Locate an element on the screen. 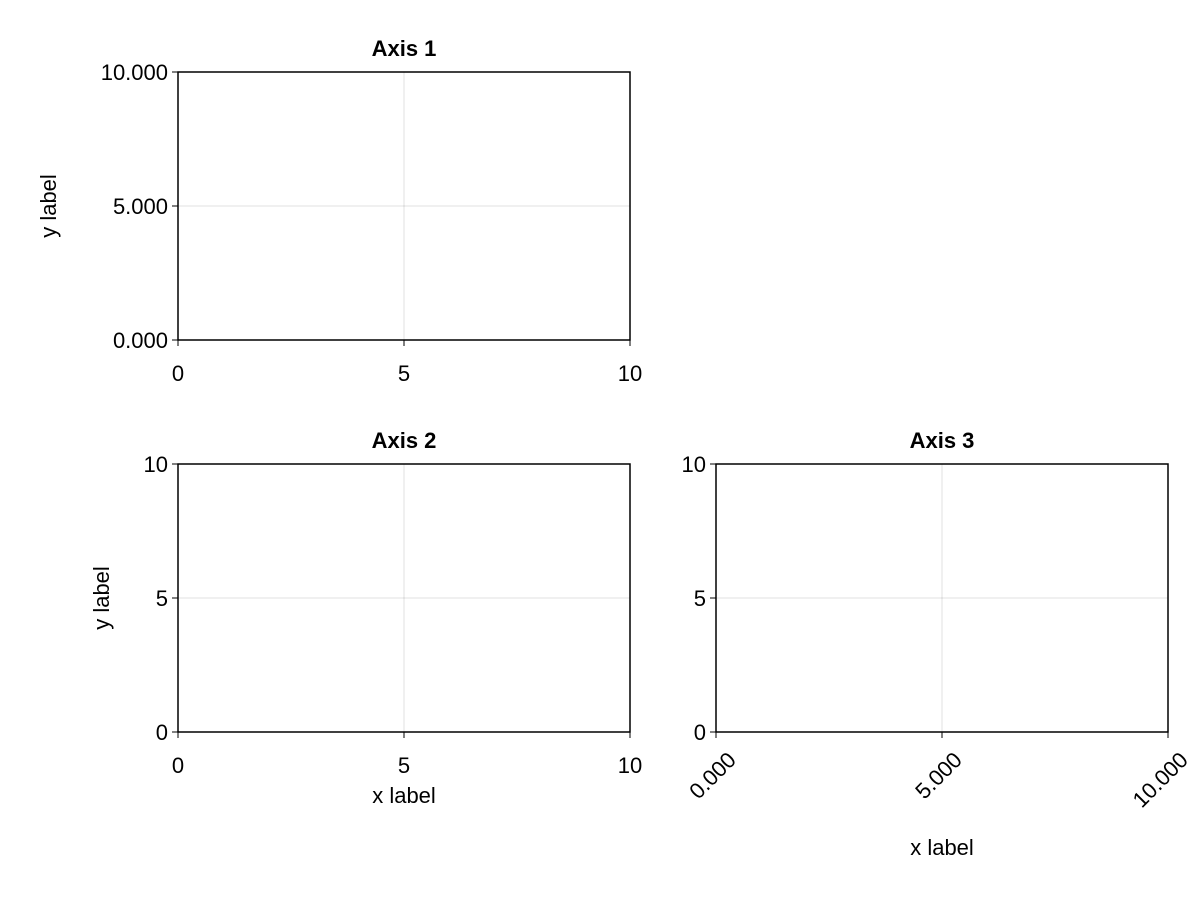 The image size is (1200, 900). y-tick-label: 0.000 is located at coordinates (140, 340).